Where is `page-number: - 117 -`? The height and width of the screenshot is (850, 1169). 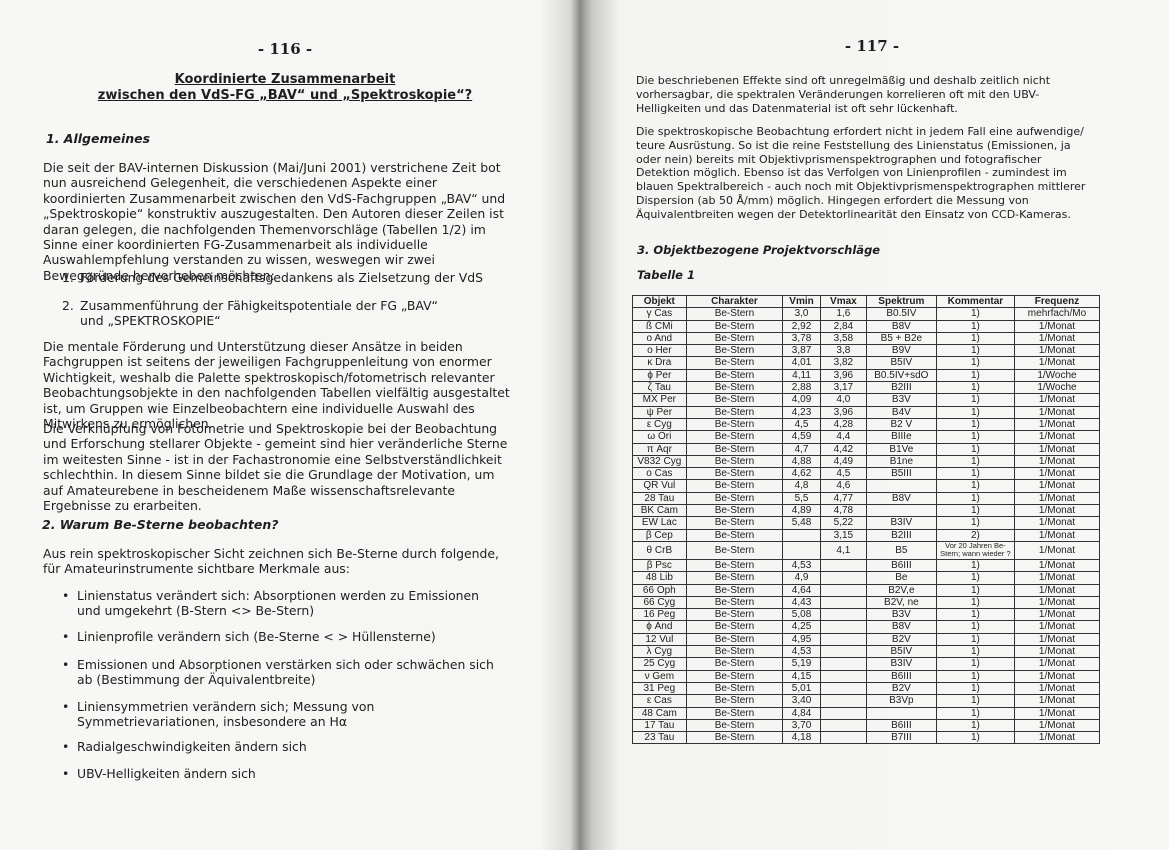
page-number: - 117 - is located at coordinates (872, 46).